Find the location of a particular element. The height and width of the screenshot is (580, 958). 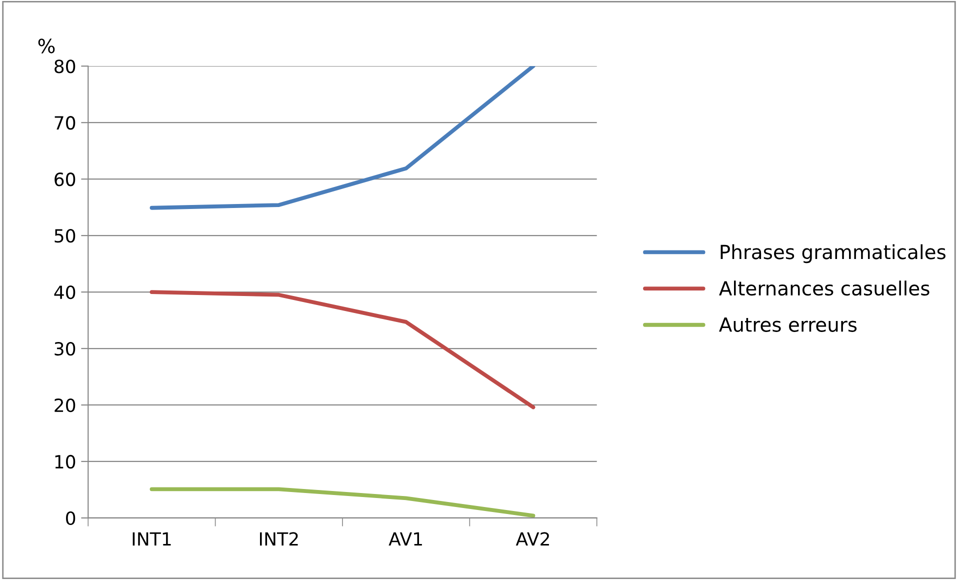

y-tick-label: 10 is located at coordinates (65, 461).